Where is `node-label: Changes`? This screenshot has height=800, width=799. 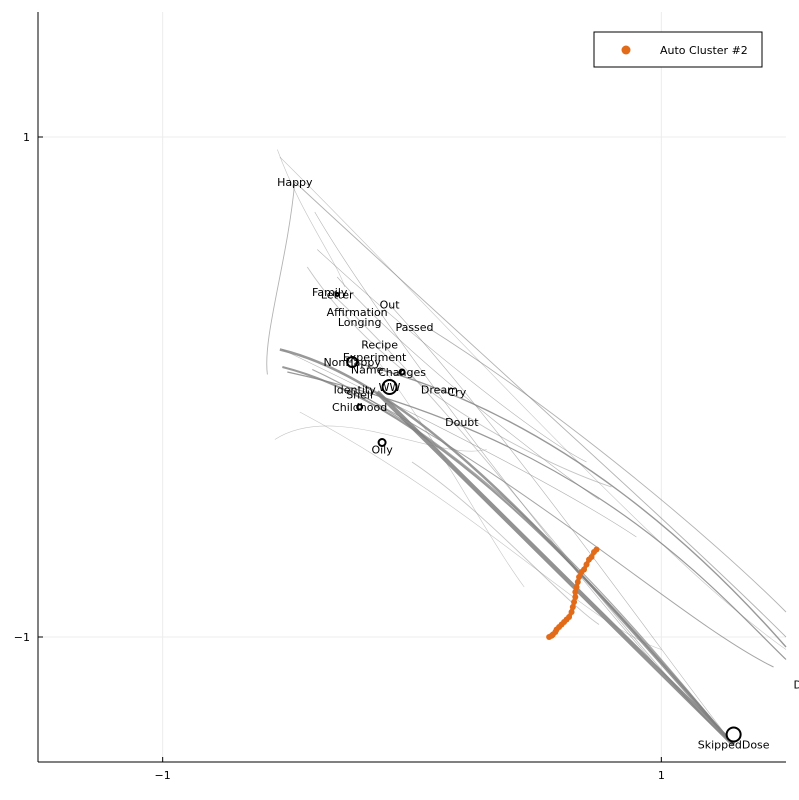
node-label: Changes is located at coordinates (402, 372).